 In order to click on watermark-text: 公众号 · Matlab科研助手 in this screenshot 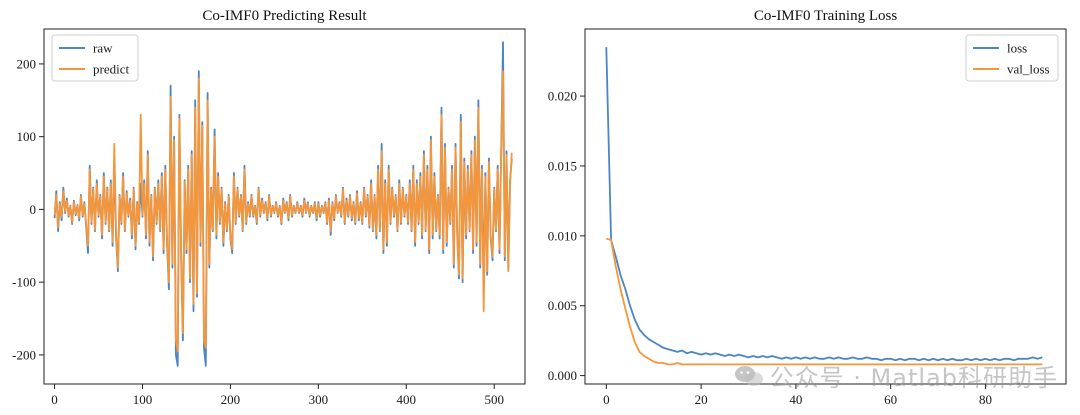, I will do `click(913, 378)`.